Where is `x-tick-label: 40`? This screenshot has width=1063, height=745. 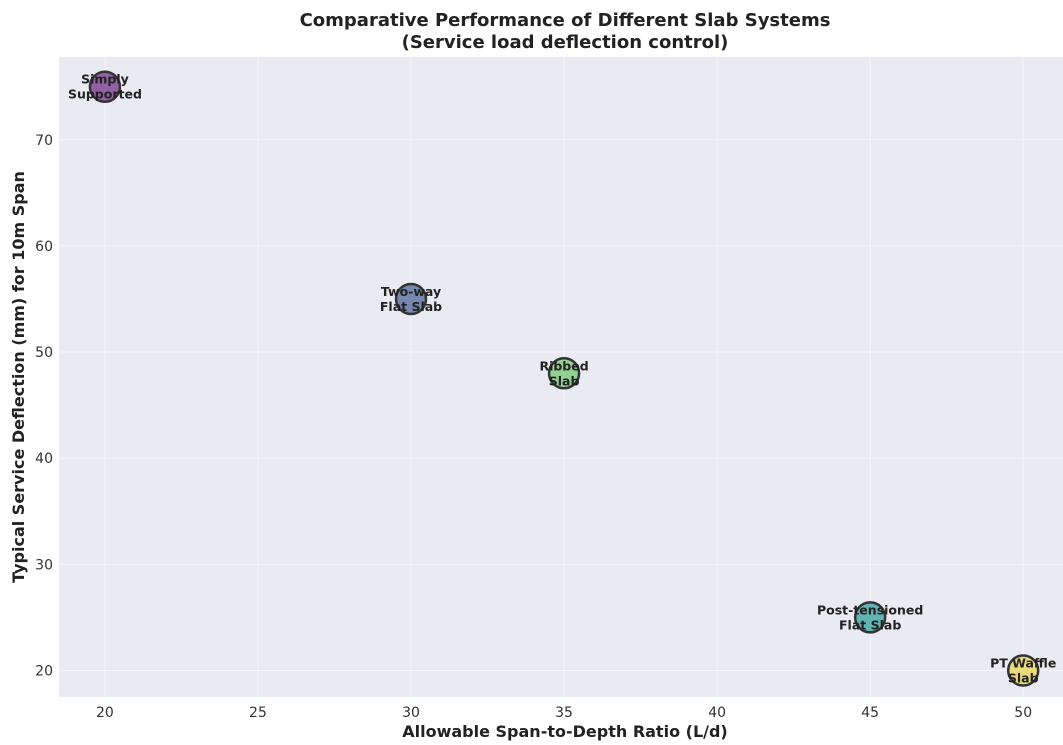 x-tick-label: 40 is located at coordinates (717, 713).